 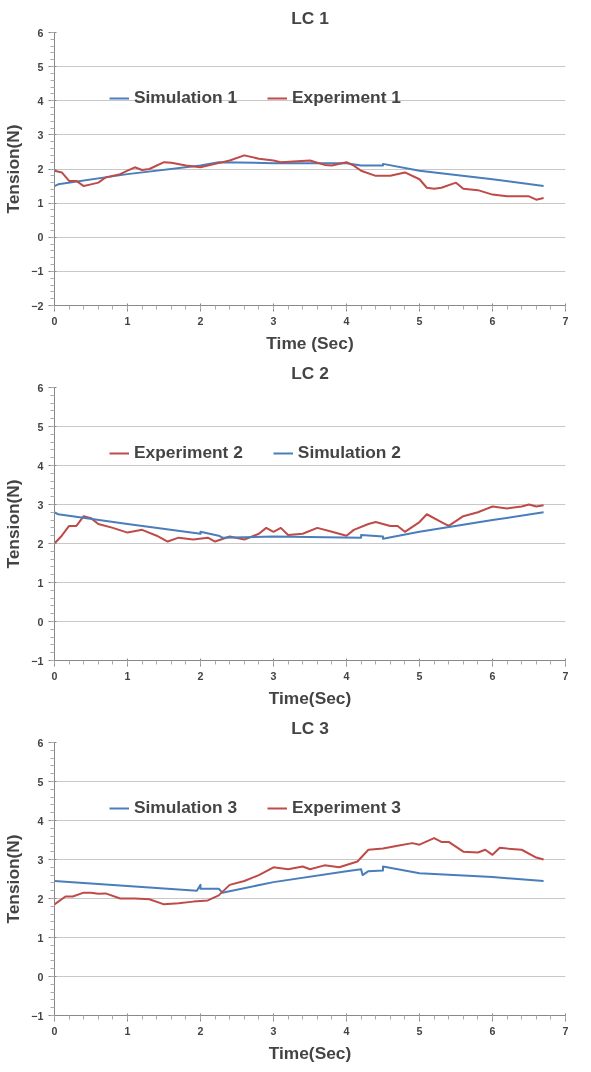 What do you see at coordinates (186, 97) in the screenshot?
I see `legend-label: Simulation 1` at bounding box center [186, 97].